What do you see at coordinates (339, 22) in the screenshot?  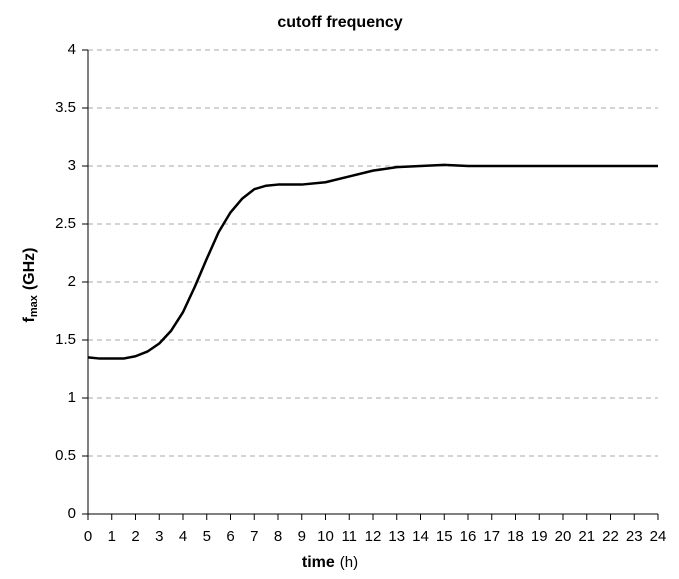 I see `chart-title: cutoff frequency` at bounding box center [339, 22].